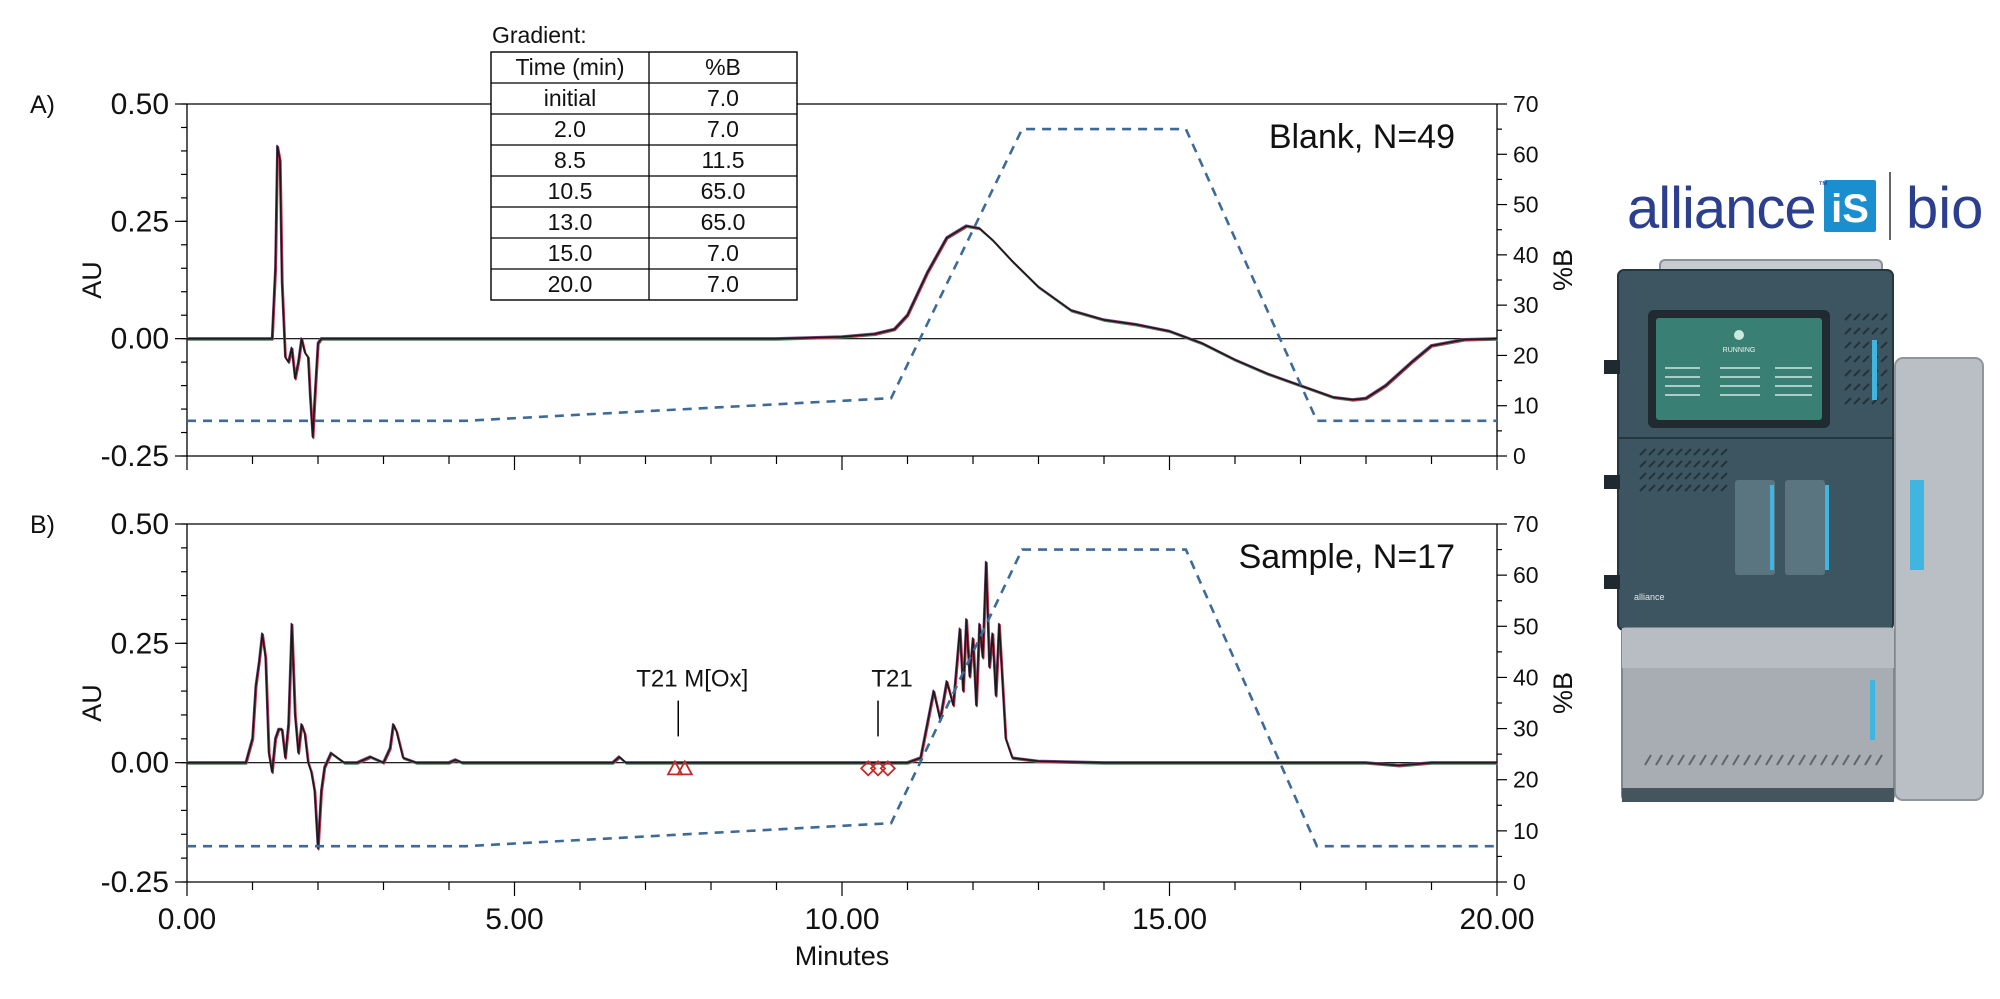 The height and width of the screenshot is (999, 2000). What do you see at coordinates (1739, 350) in the screenshot?
I see `screen-status-text: RUNNING` at bounding box center [1739, 350].